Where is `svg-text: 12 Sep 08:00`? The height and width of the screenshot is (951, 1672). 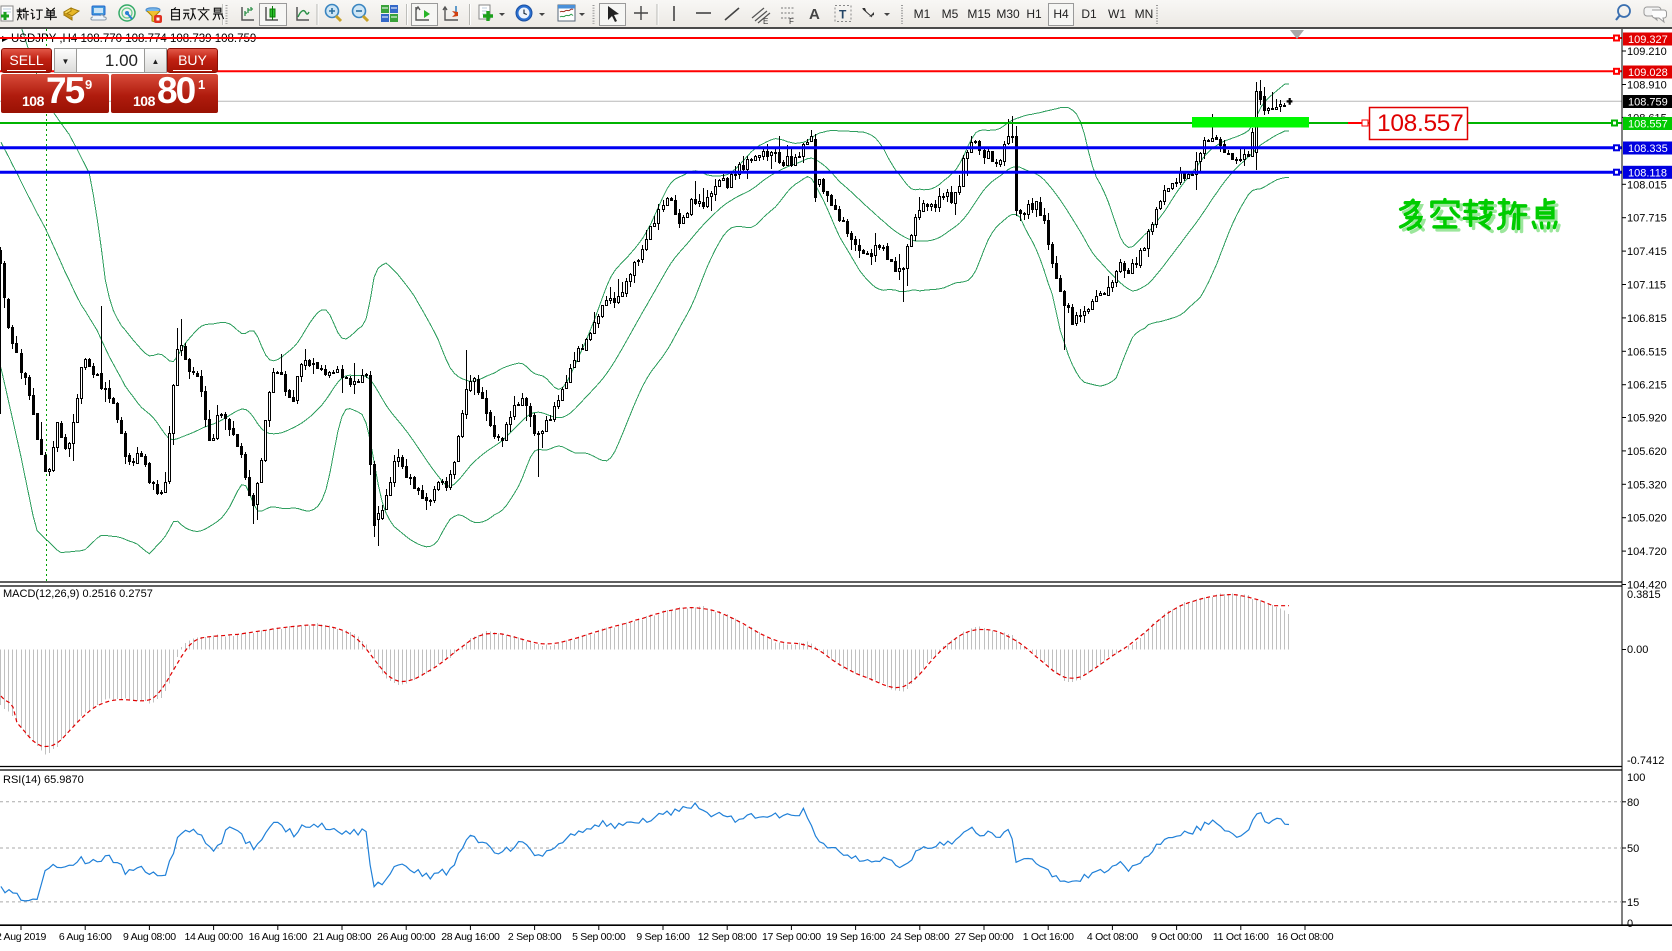
svg-text: 12 Sep 08:00 is located at coordinates (727, 937).